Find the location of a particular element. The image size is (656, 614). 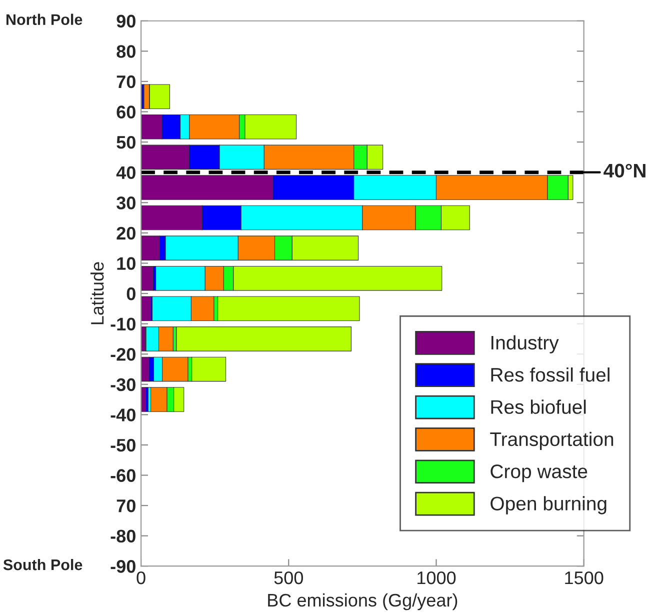

x-tick-label: 500 is located at coordinates (288, 577).